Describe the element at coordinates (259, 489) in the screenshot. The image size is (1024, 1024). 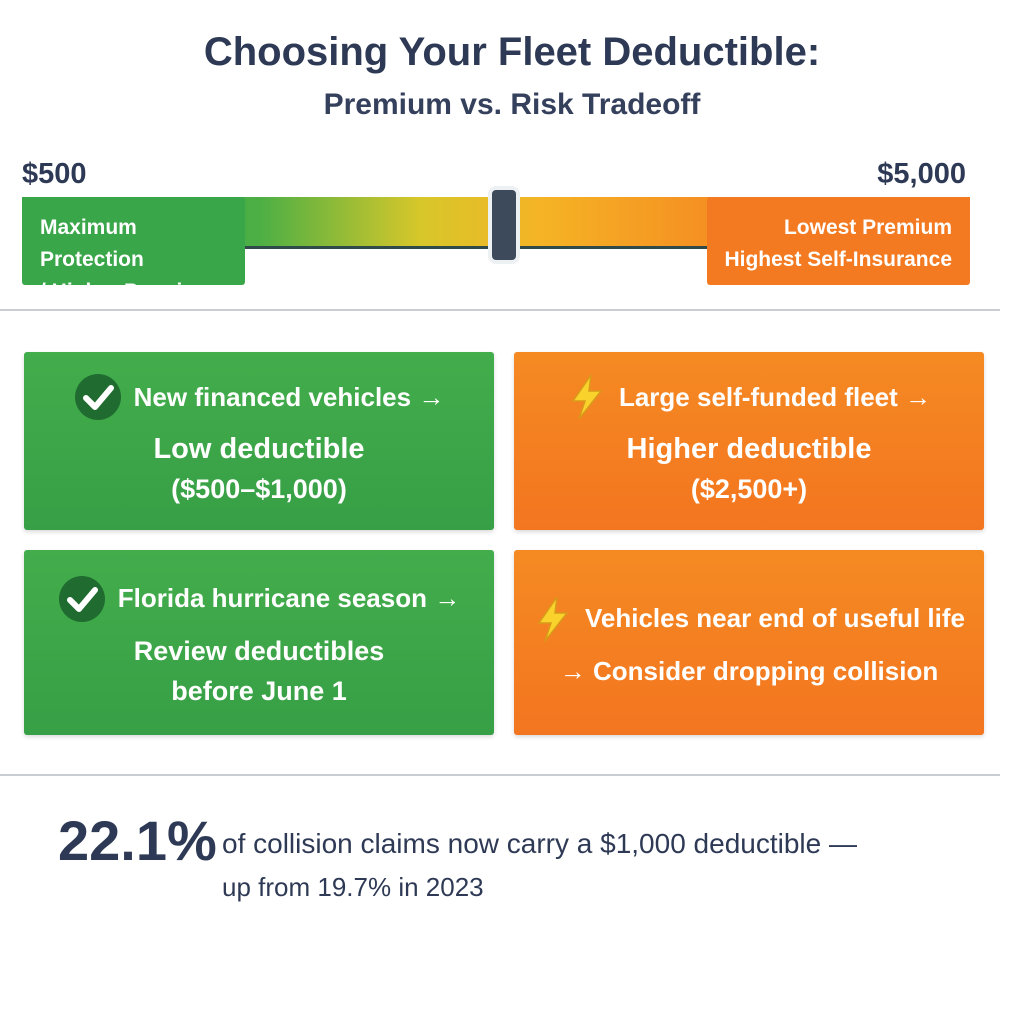
I see `card-line: ($500–$1,000)` at that location.